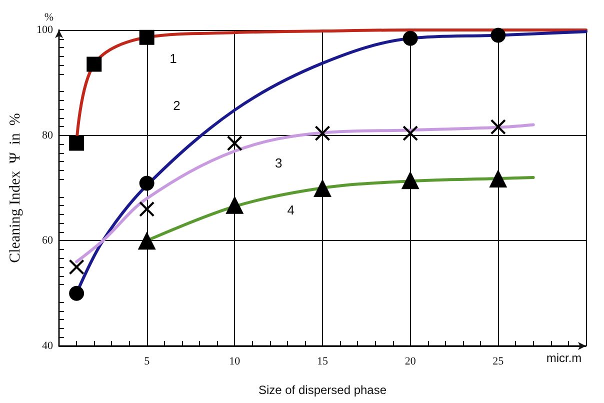 The height and width of the screenshot is (403, 604). Describe the element at coordinates (290, 210) in the screenshot. I see `annotation: 4` at that location.